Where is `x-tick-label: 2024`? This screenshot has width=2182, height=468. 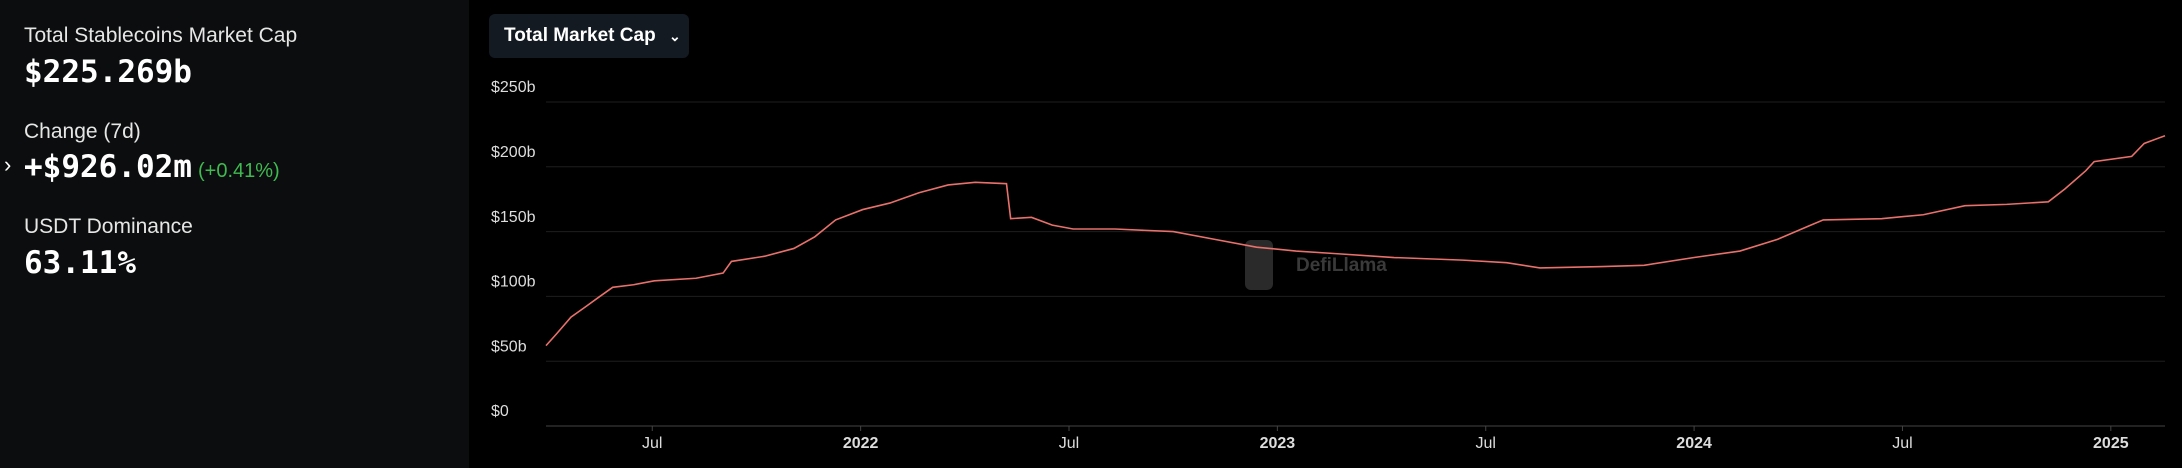
x-tick-label: 2024 is located at coordinates (1694, 443).